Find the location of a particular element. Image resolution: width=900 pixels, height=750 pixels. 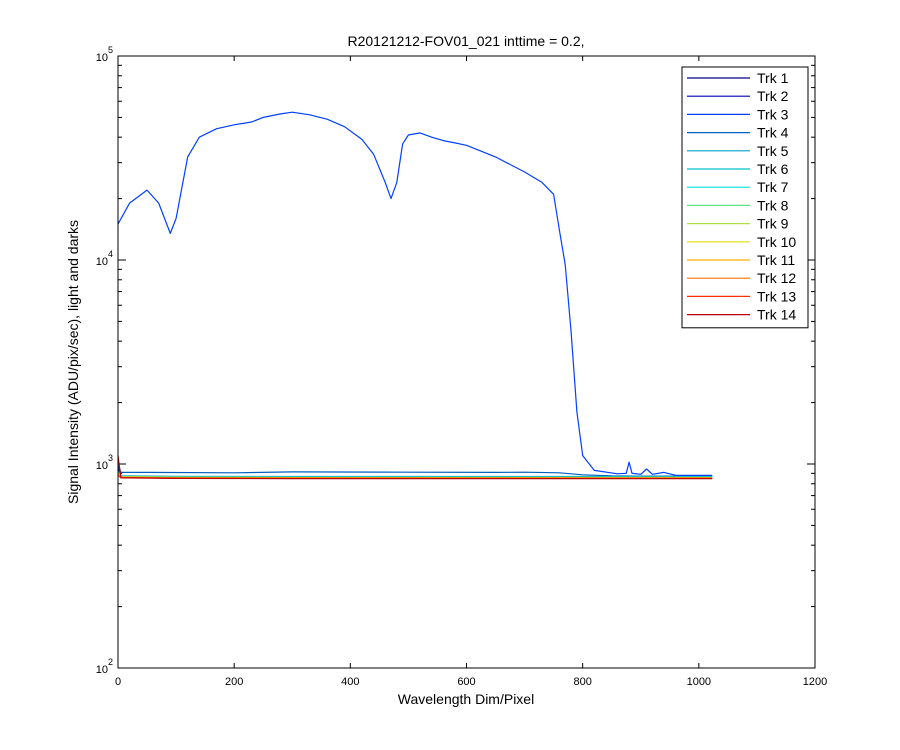

y-tick-exponent: 2 is located at coordinates (110, 662).